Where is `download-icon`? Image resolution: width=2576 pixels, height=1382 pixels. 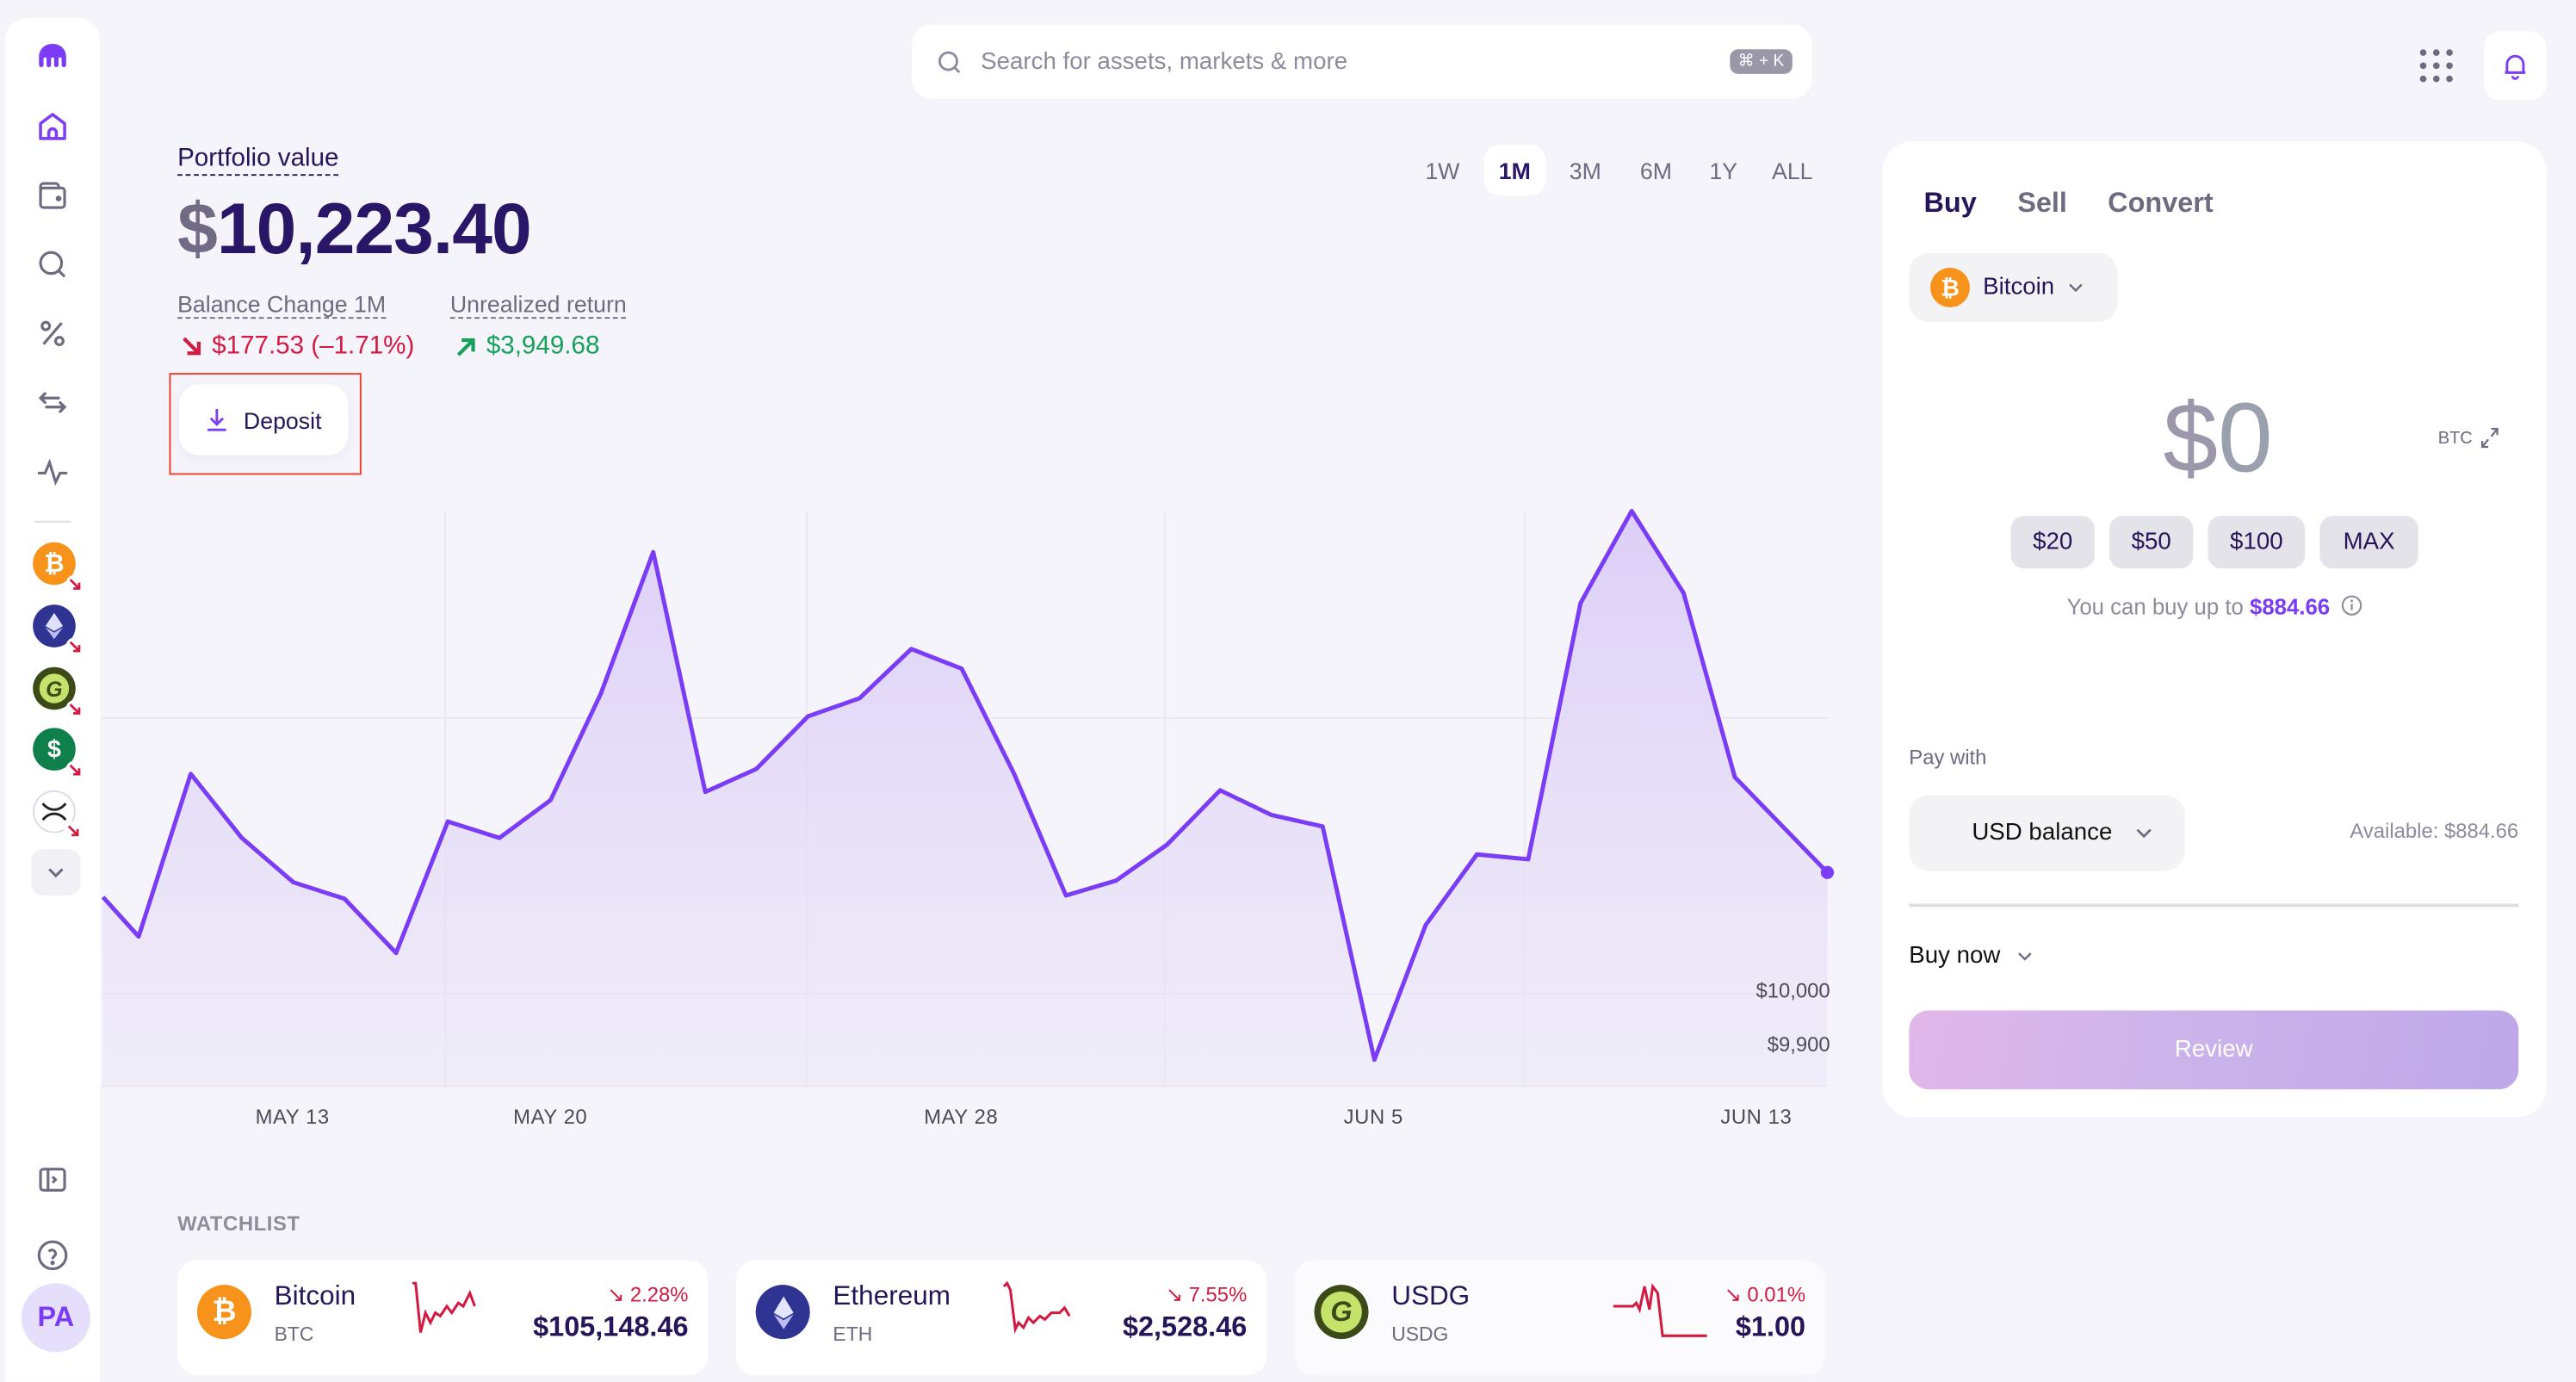
download-icon is located at coordinates (217, 420).